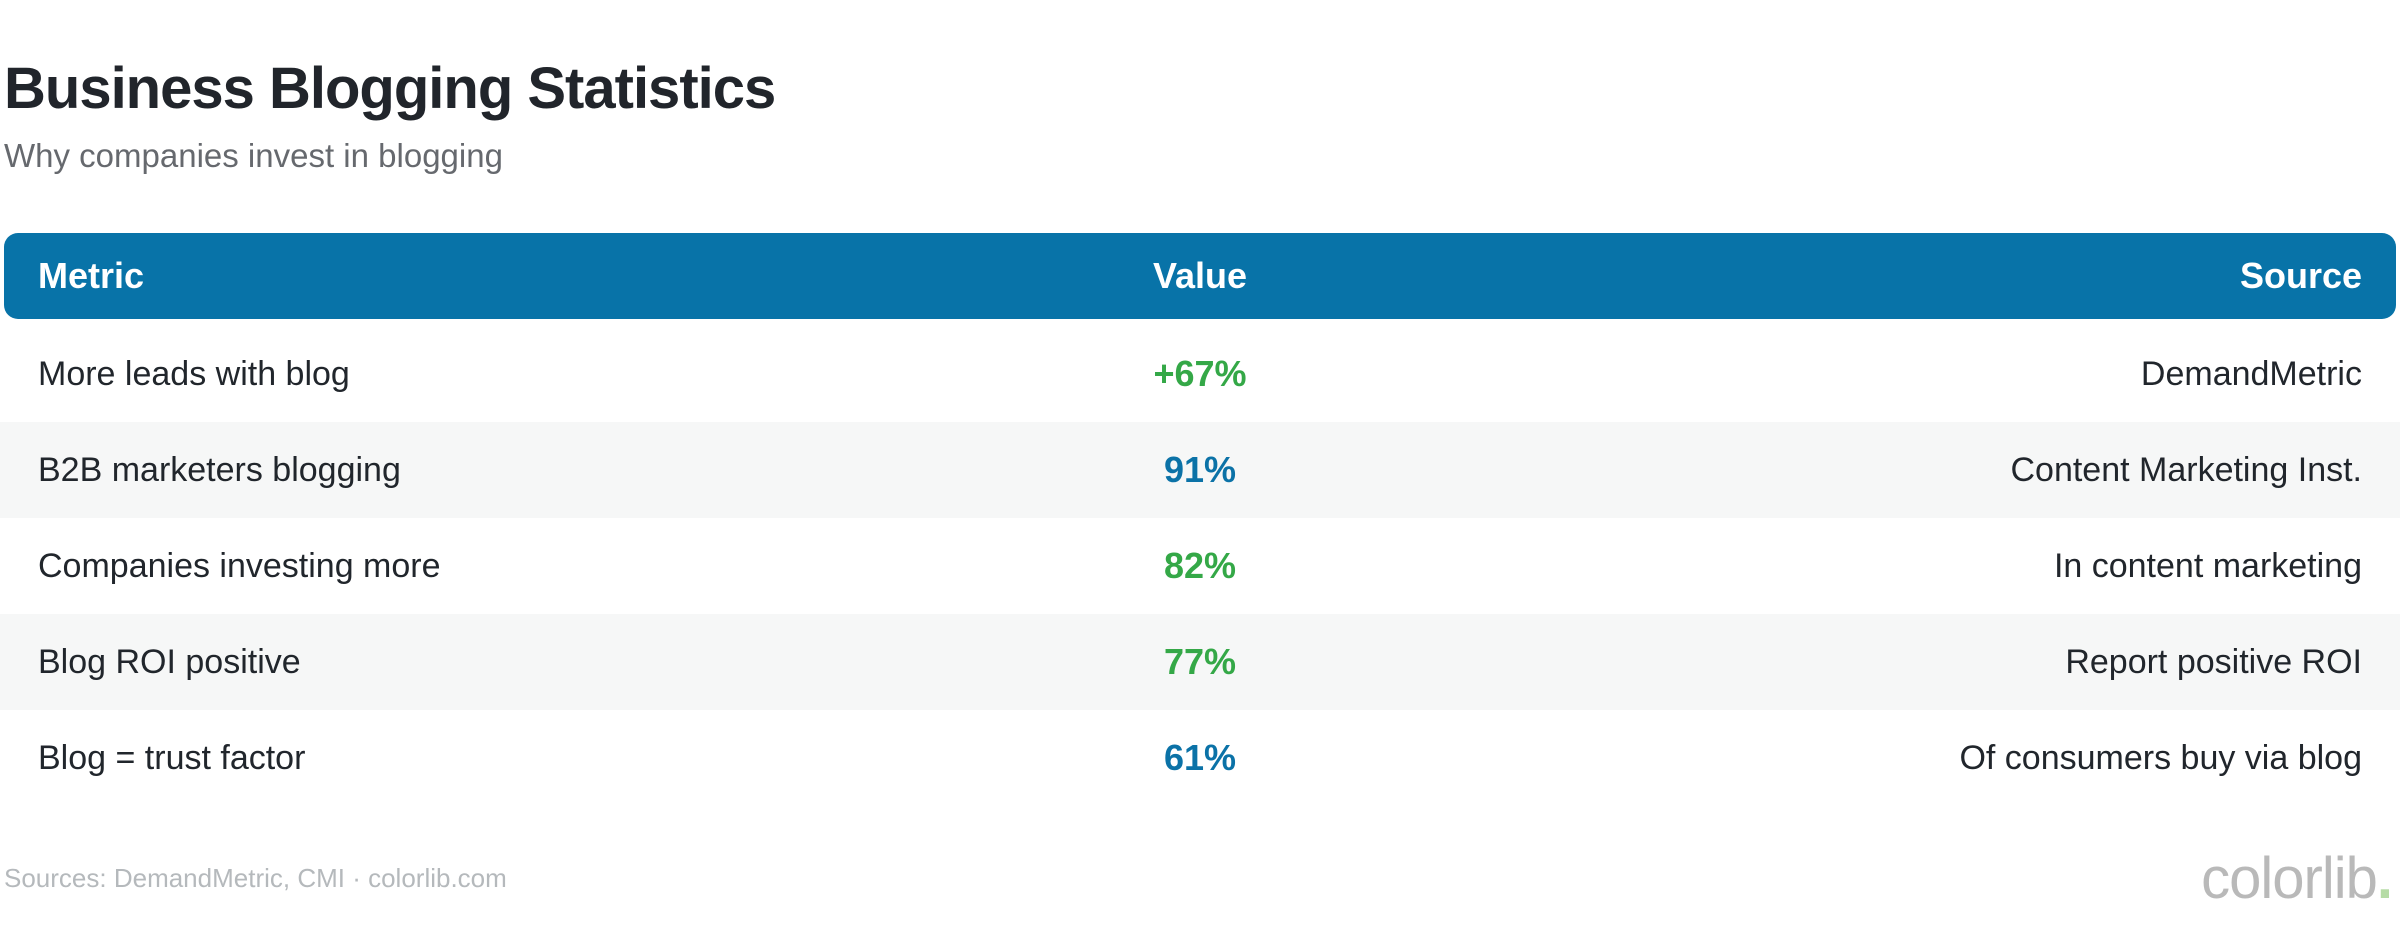 The image size is (2400, 930). What do you see at coordinates (172, 757) in the screenshot?
I see `cell-metric: Blog = trust factor` at bounding box center [172, 757].